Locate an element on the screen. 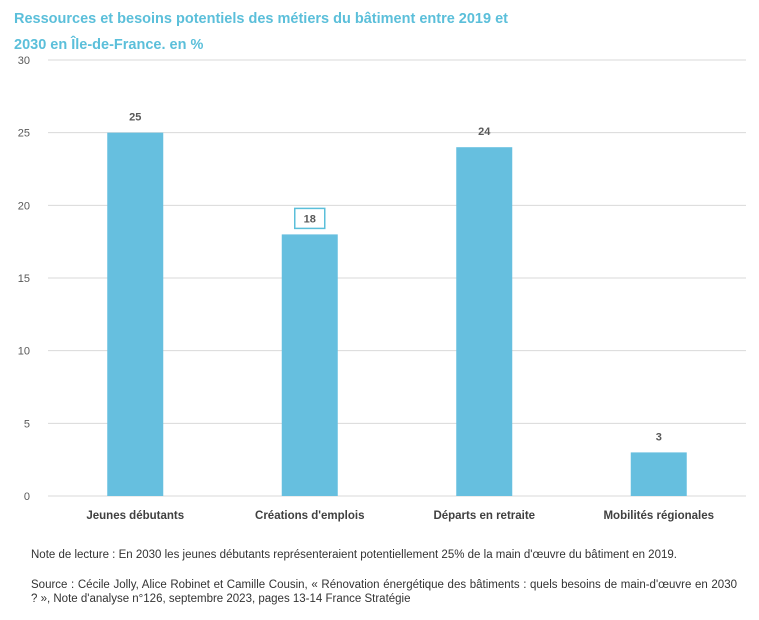 The height and width of the screenshot is (620, 759). data-label: 18 is located at coordinates (310, 219).